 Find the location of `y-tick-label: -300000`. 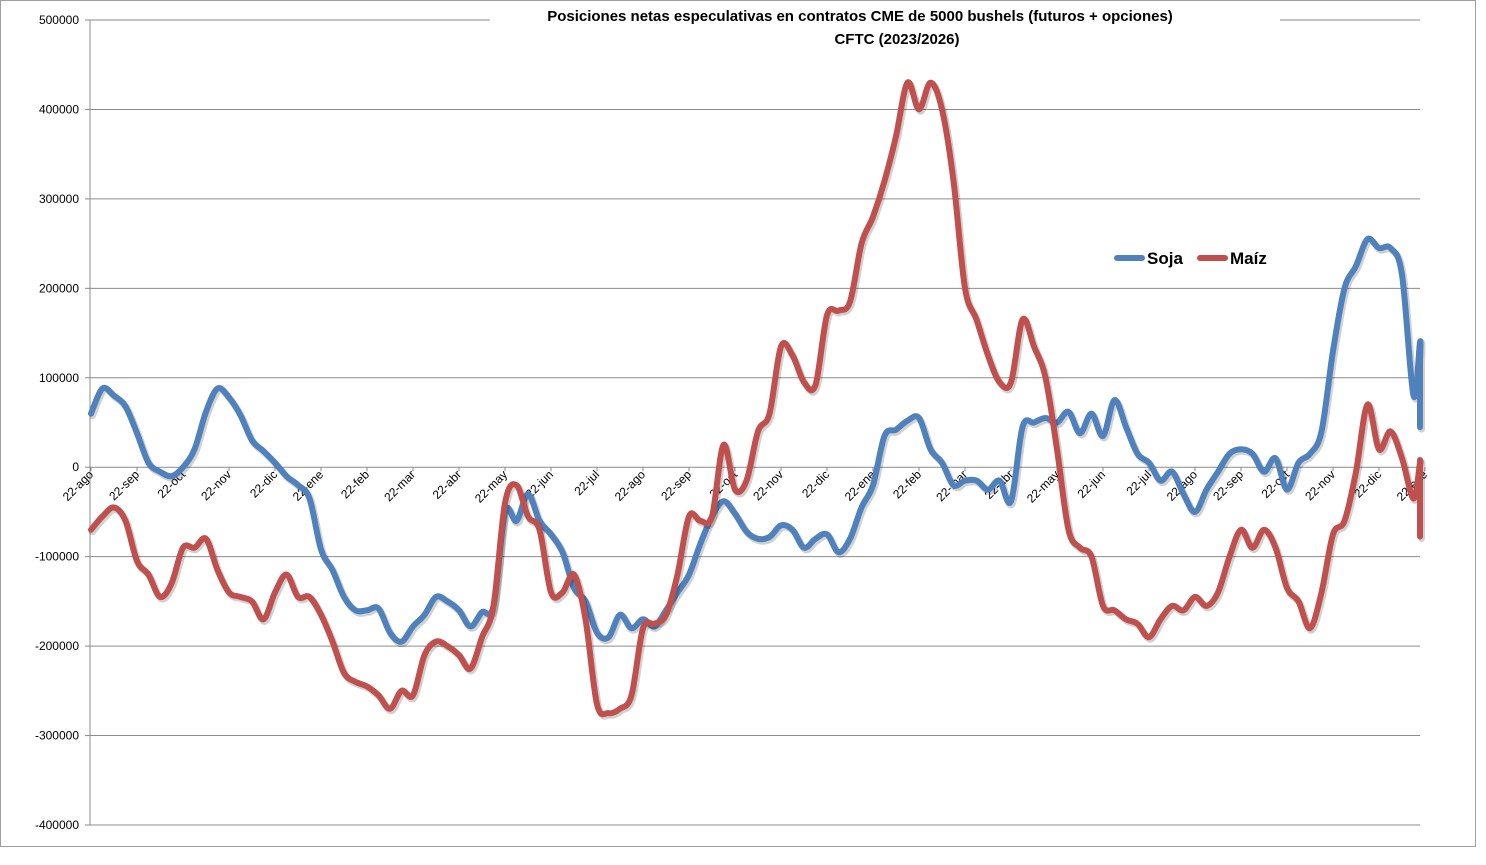

y-tick-label: -300000 is located at coordinates (57, 736).